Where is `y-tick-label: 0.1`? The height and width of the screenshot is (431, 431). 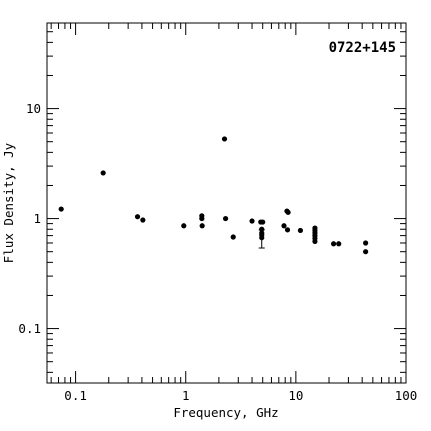
y-tick-label: 0.1 is located at coordinates (29, 328).